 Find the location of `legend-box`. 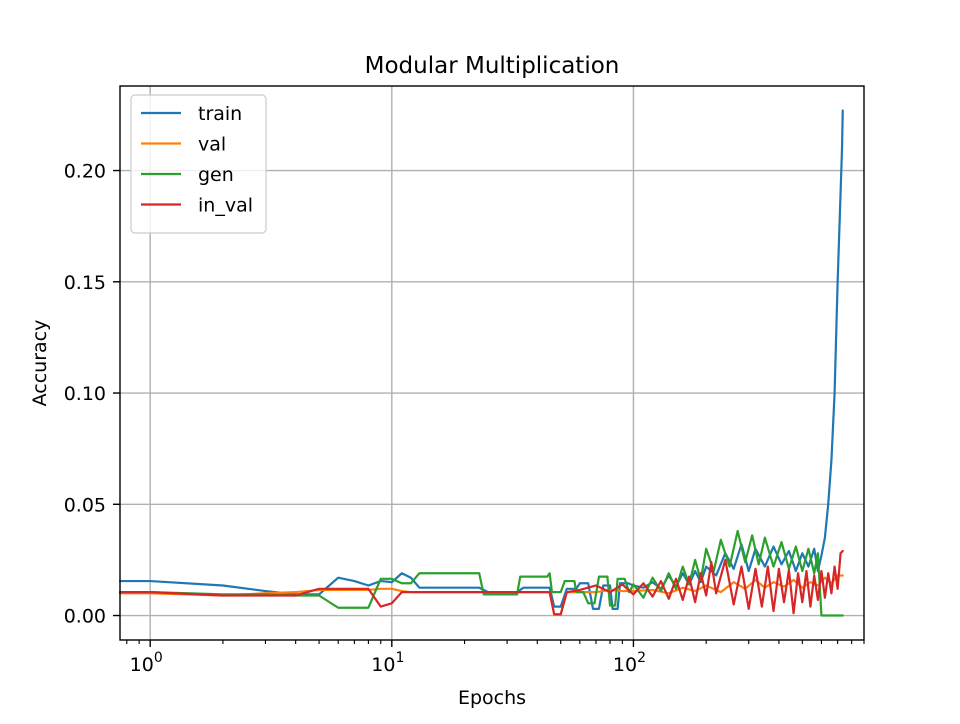

legend-box is located at coordinates (198, 164).